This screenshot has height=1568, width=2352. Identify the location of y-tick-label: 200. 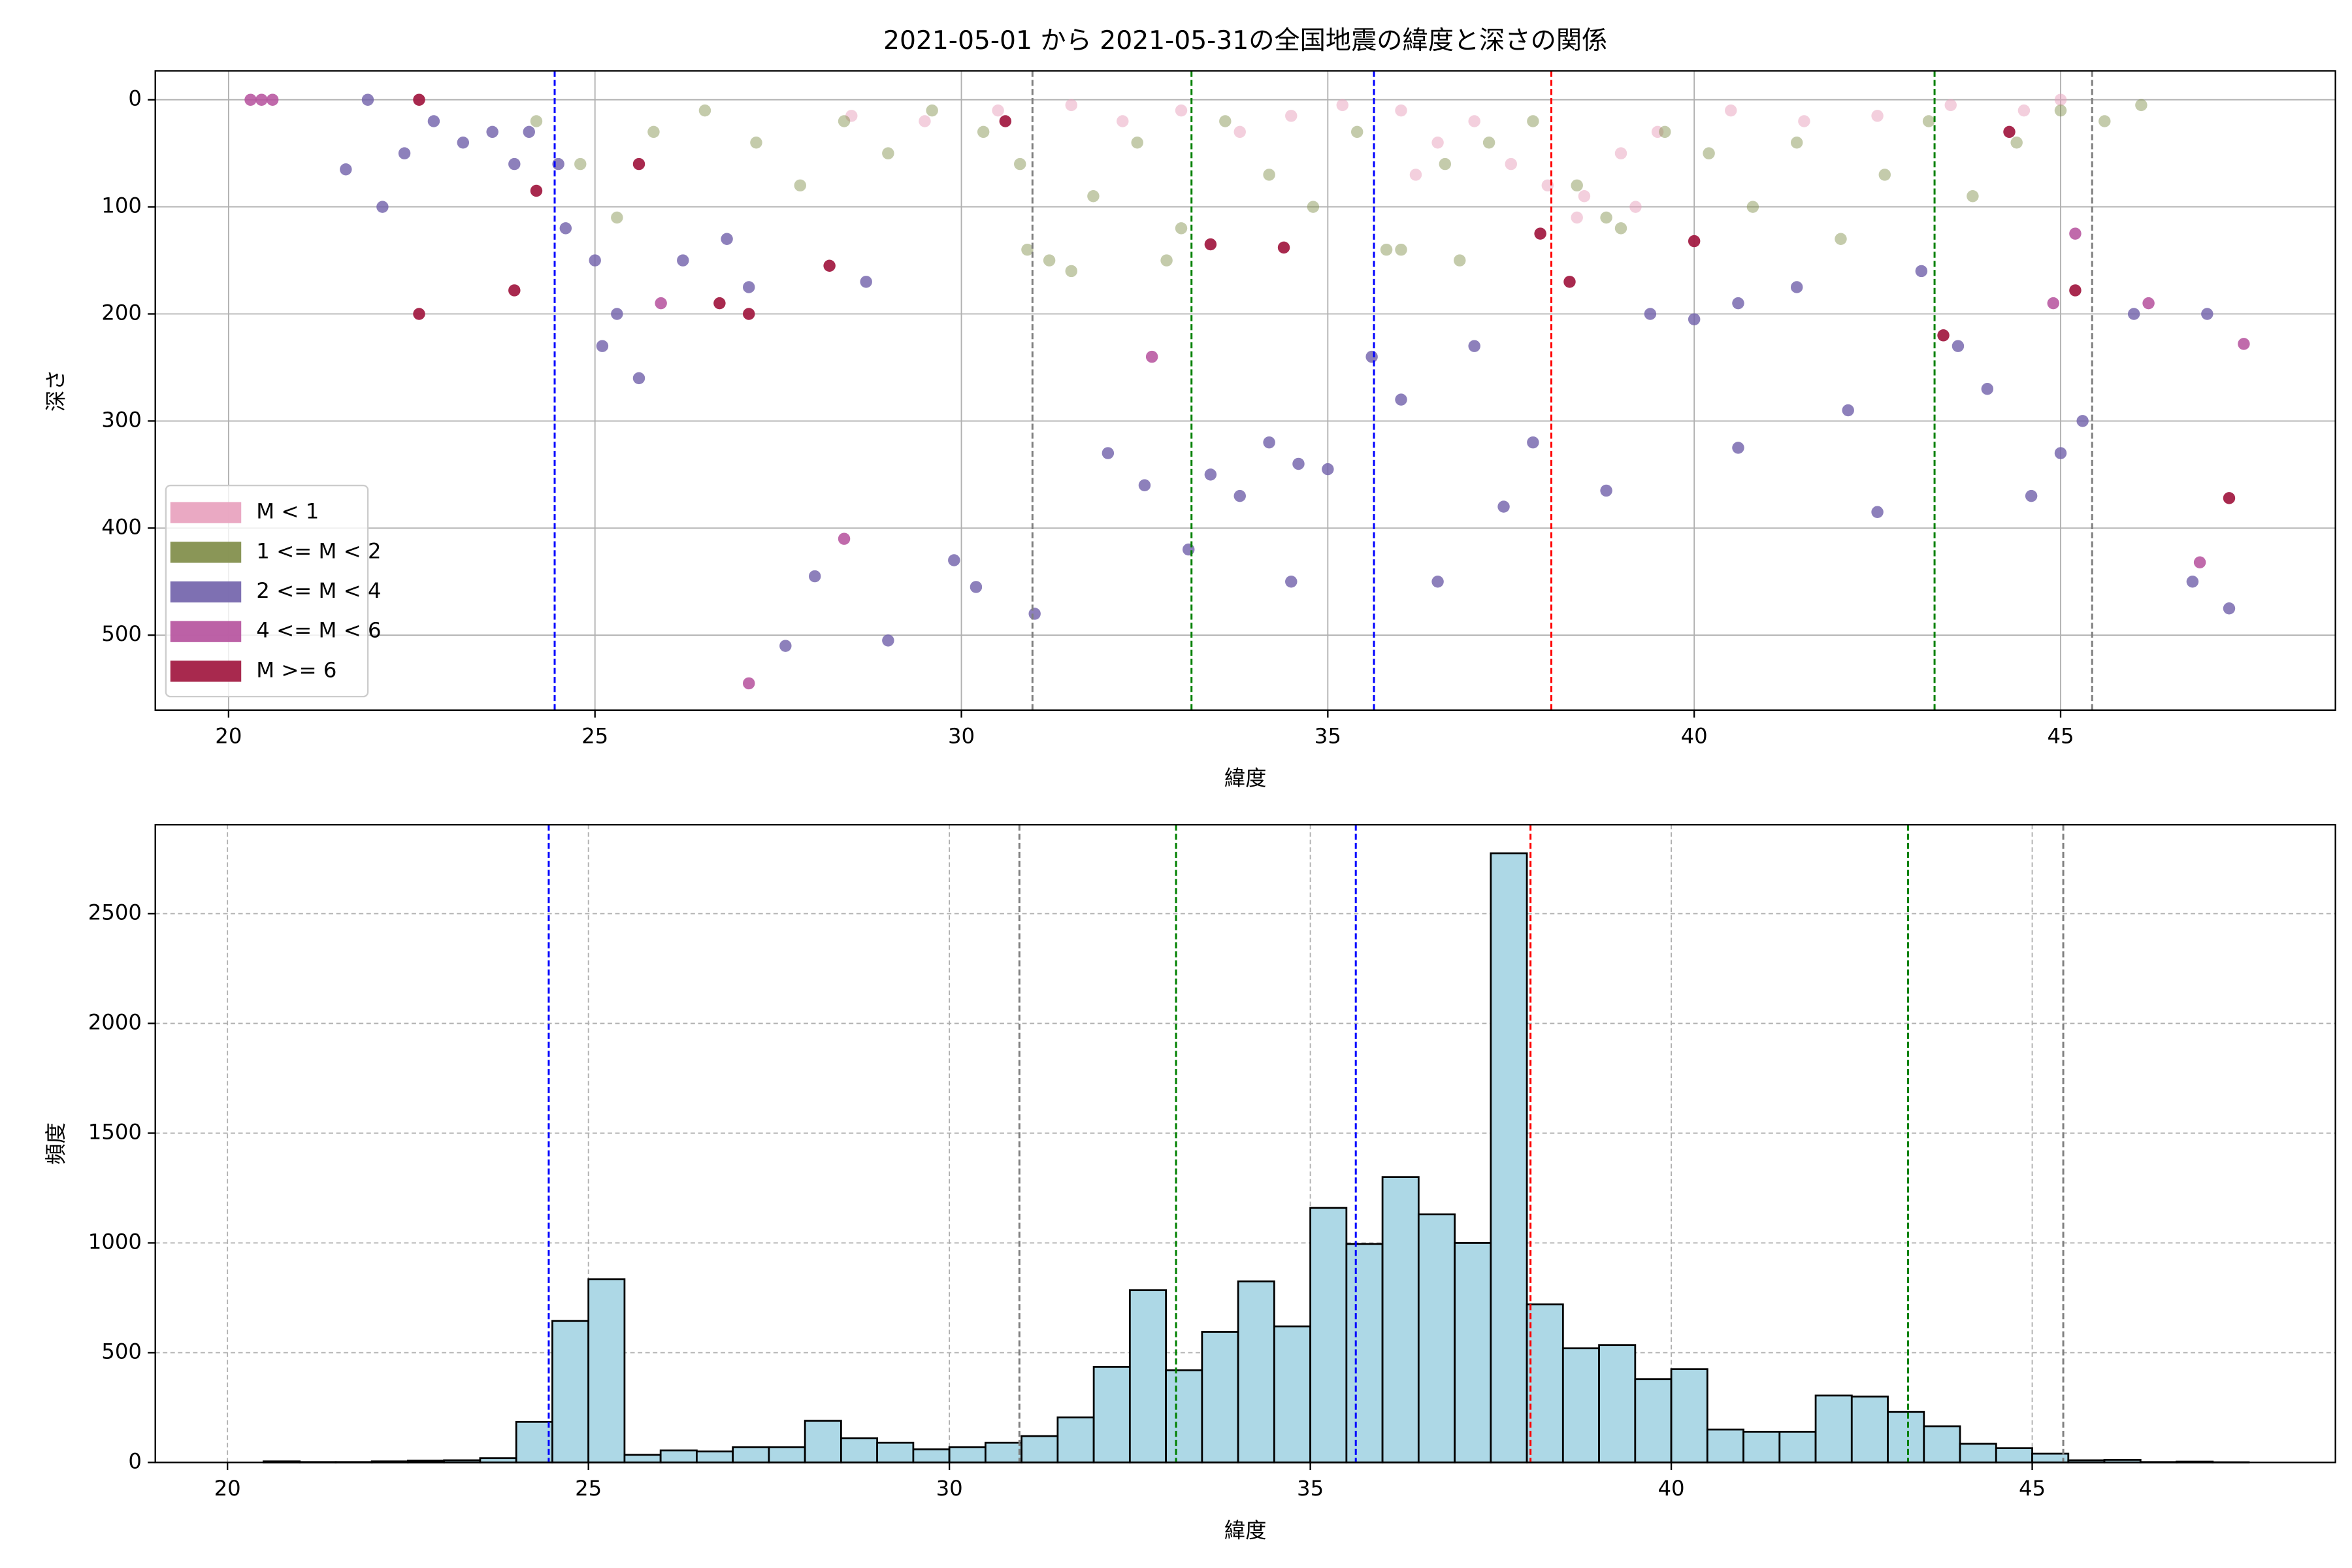
(121, 313).